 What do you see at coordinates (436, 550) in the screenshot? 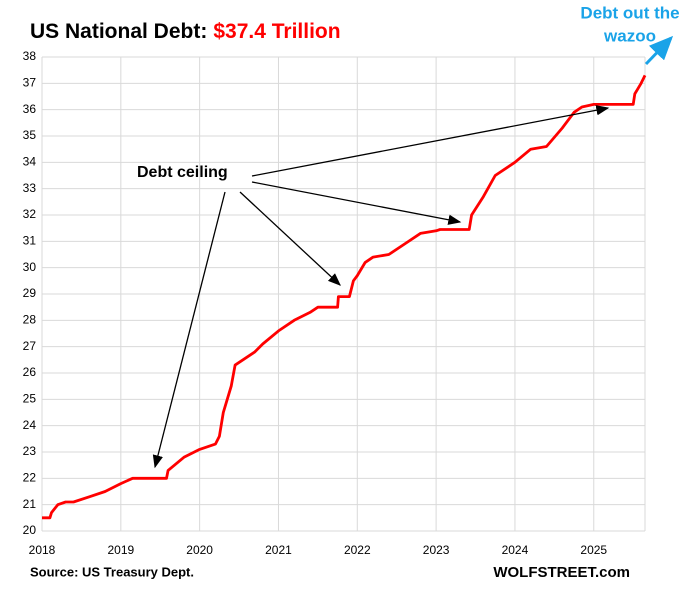
I see `x-tick-label: 2023` at bounding box center [436, 550].